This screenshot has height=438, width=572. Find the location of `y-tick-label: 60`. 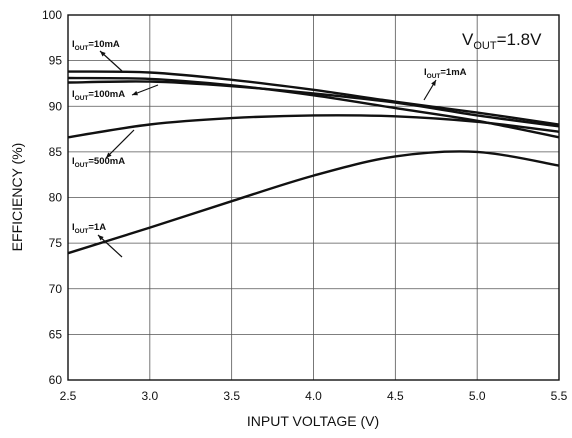

y-tick-label: 60 is located at coordinates (56, 380).